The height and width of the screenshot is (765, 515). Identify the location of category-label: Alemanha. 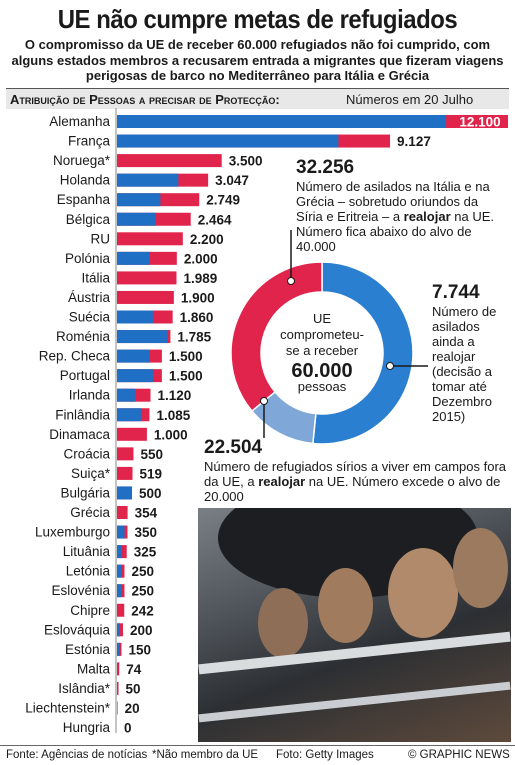
(79, 121).